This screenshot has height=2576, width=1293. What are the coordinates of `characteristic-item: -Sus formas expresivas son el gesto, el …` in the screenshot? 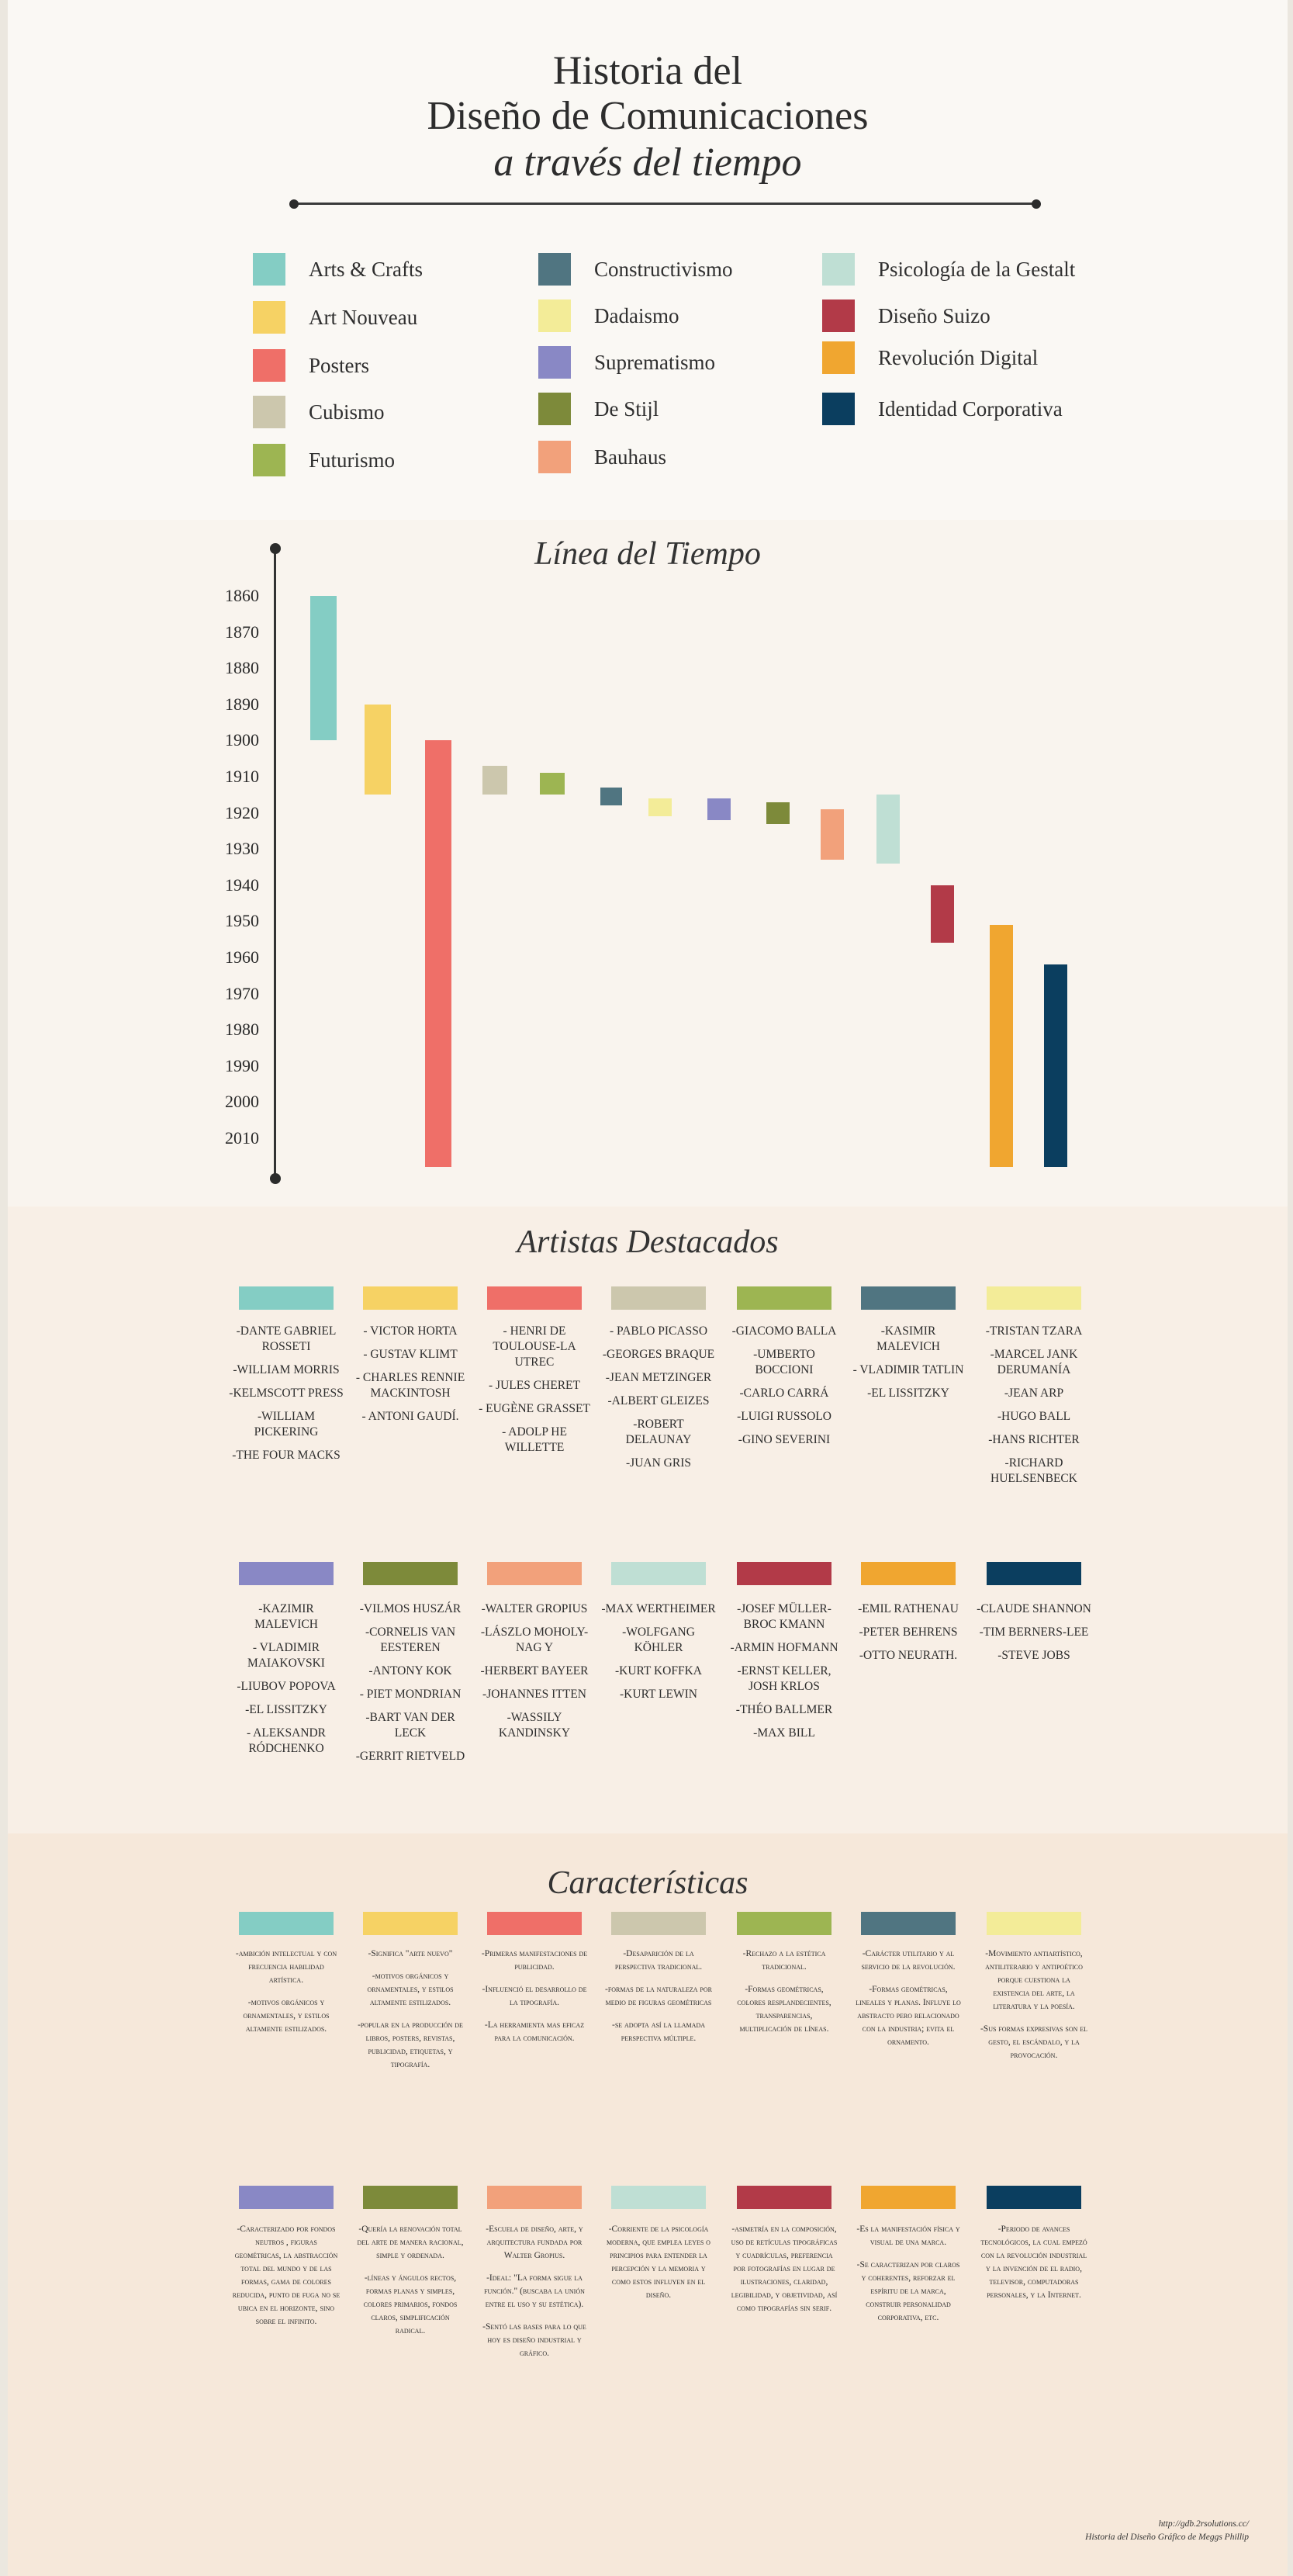 It's located at (1034, 2042).